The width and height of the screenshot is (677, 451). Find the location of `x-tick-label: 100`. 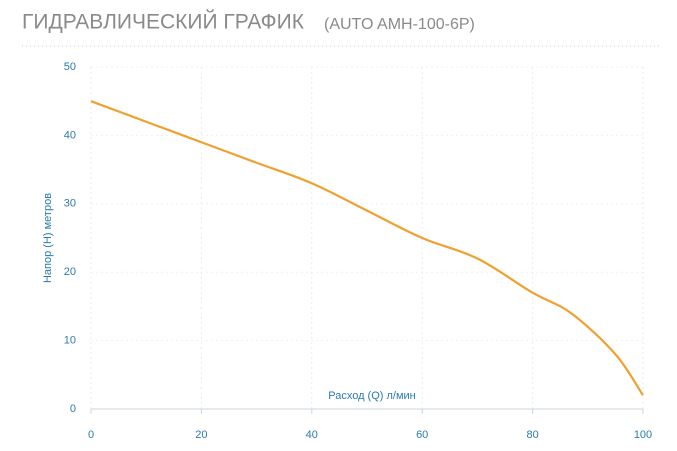

x-tick-label: 100 is located at coordinates (643, 435).